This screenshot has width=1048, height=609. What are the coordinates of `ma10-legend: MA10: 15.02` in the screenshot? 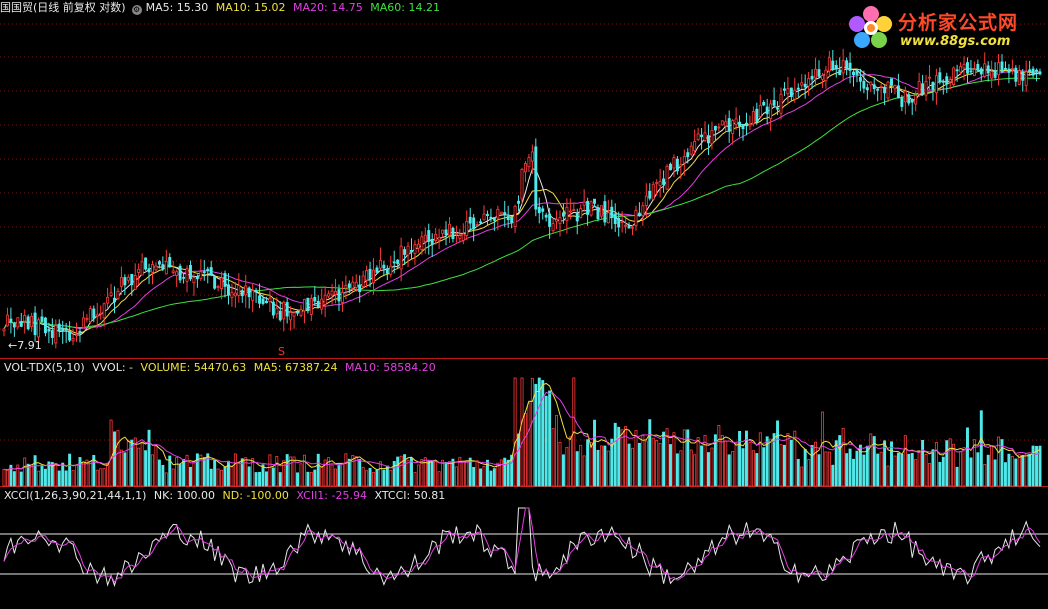 It's located at (250, 7).